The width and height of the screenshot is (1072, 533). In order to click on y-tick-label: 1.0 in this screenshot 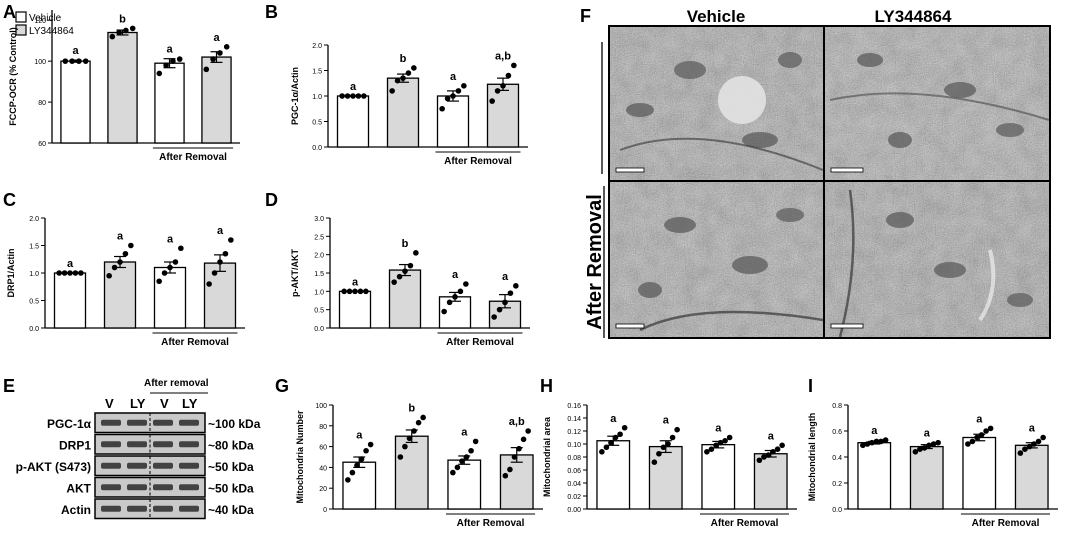, I will do `click(317, 97)`.